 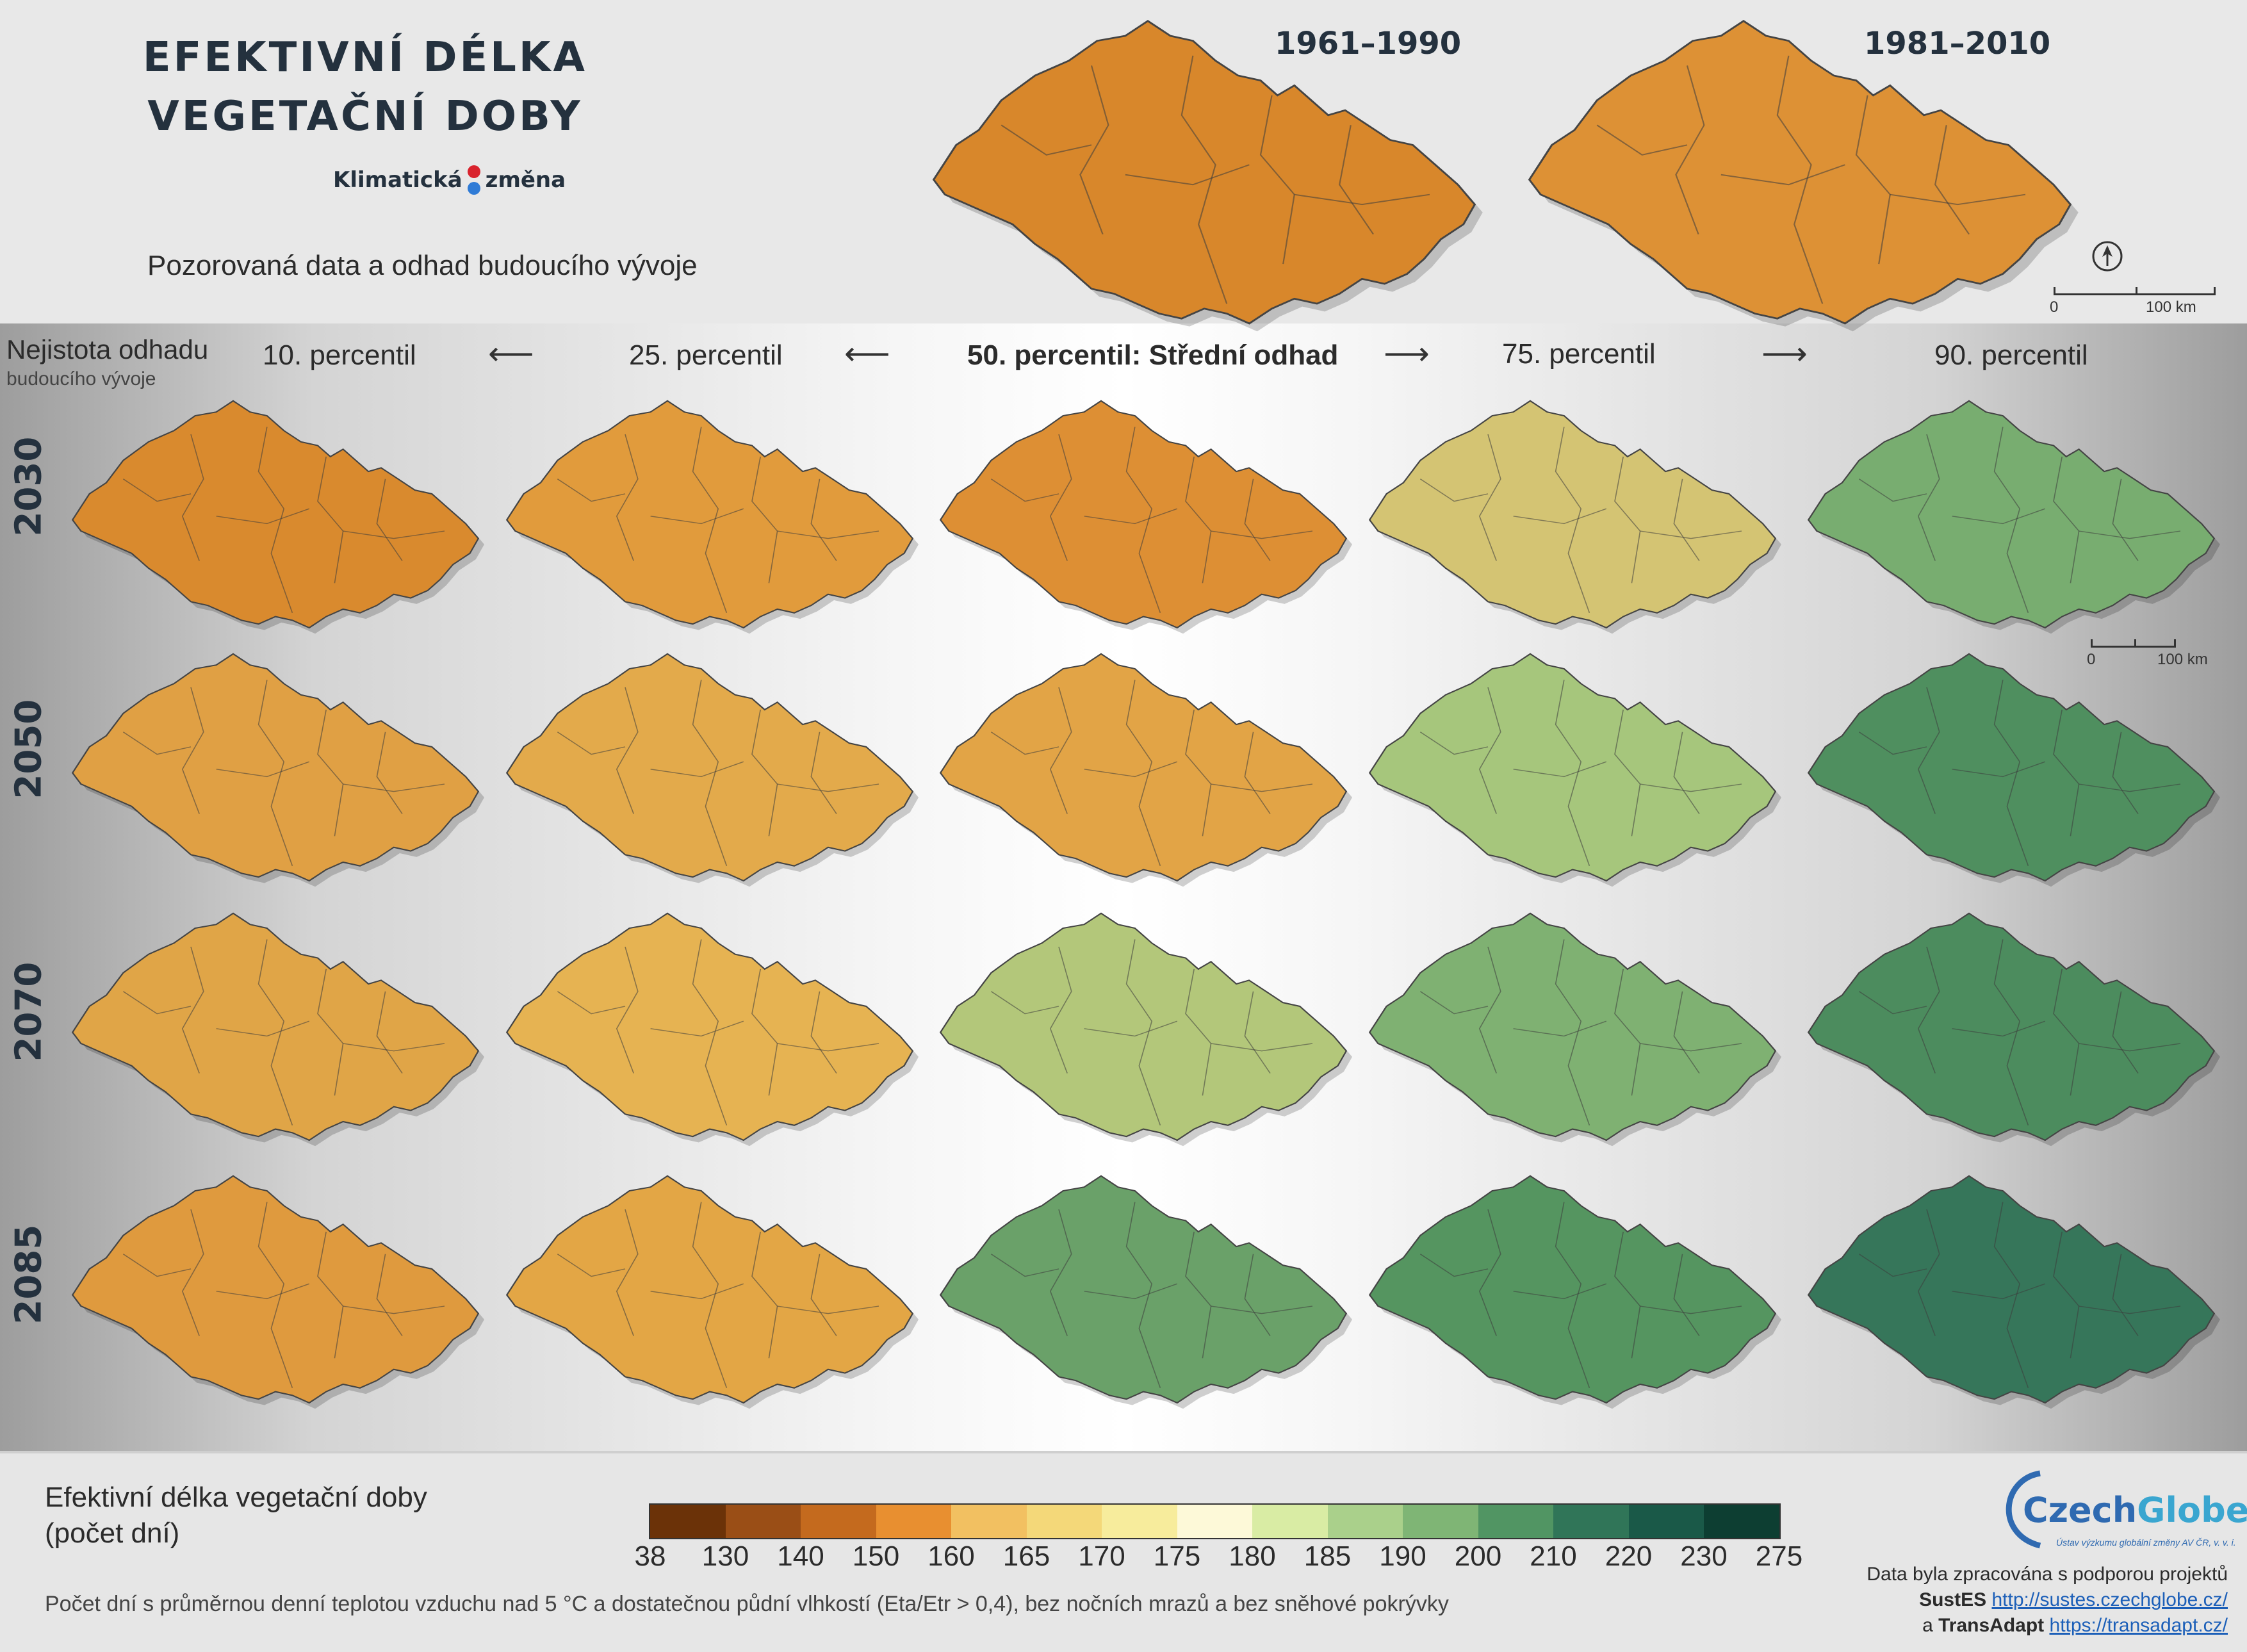 I want to click on map-2030-p3, so click(x=1143, y=515).